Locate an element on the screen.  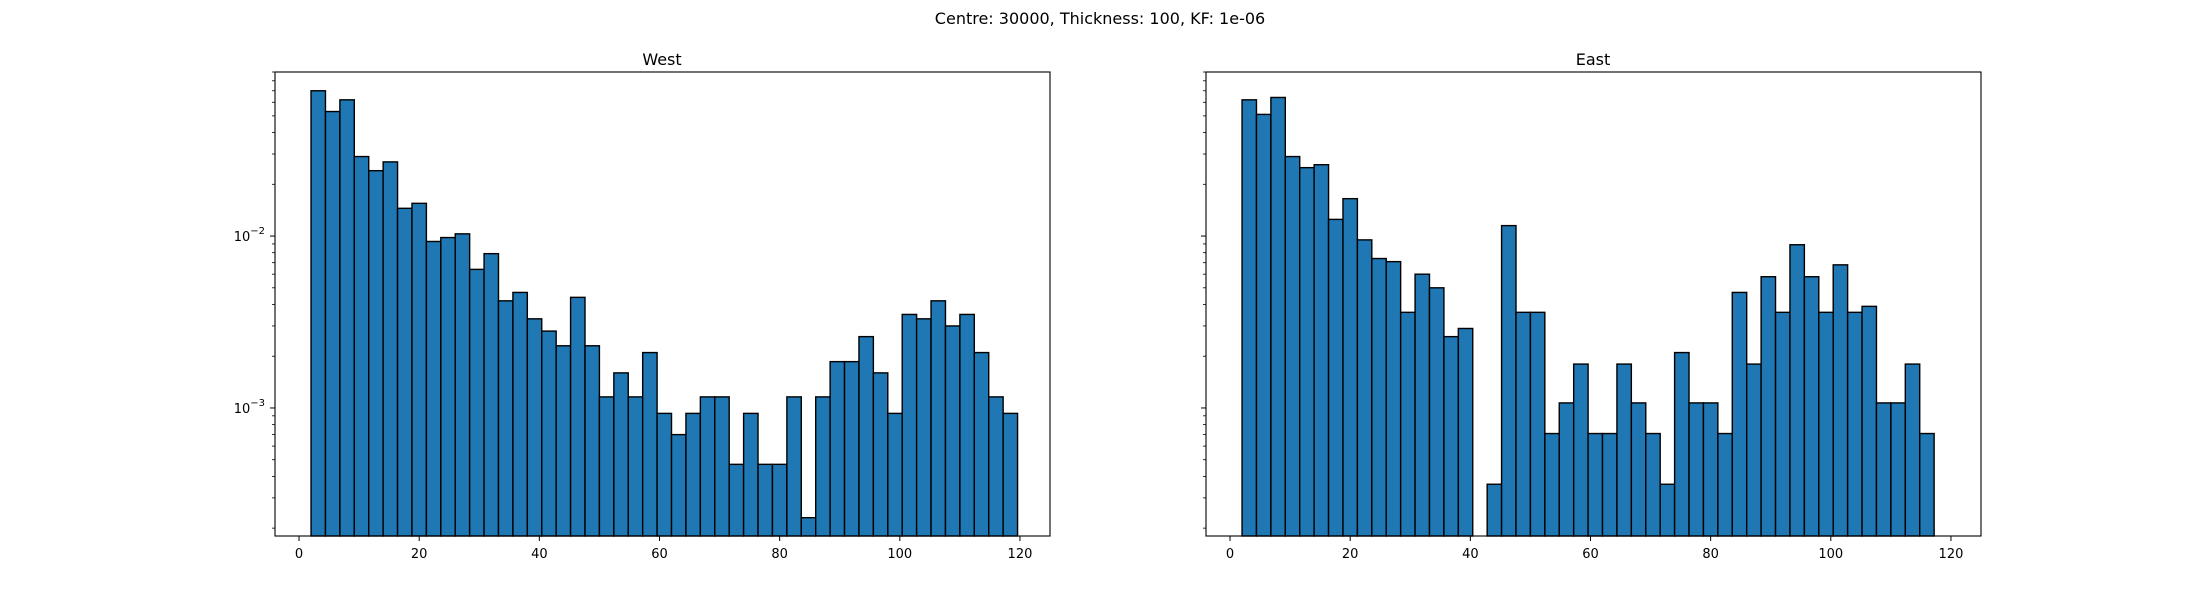
y-tick-label: 10⁻³ is located at coordinates (249, 407).